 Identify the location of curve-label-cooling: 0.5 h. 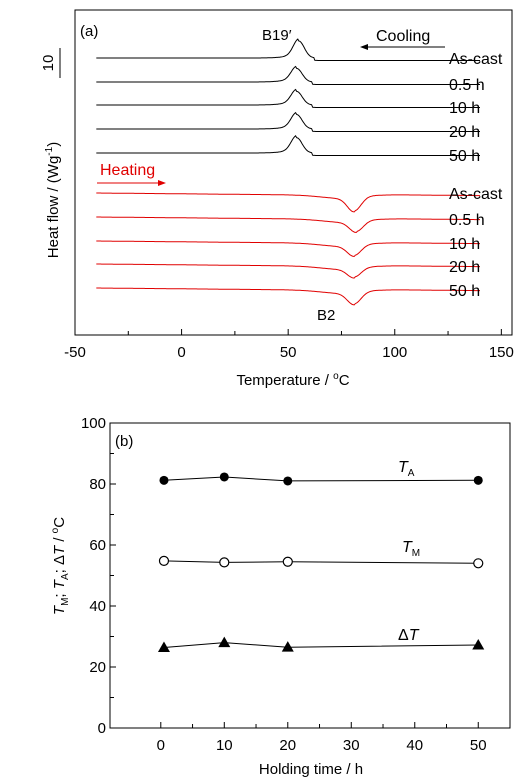
(467, 85).